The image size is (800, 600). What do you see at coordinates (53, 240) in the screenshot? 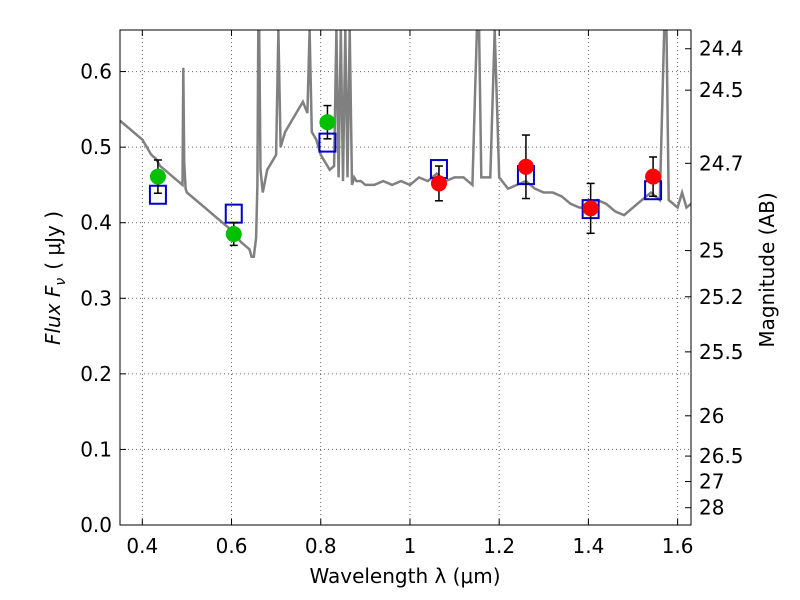
I see `y-axis-label-unit: ( μJy )` at bounding box center [53, 240].